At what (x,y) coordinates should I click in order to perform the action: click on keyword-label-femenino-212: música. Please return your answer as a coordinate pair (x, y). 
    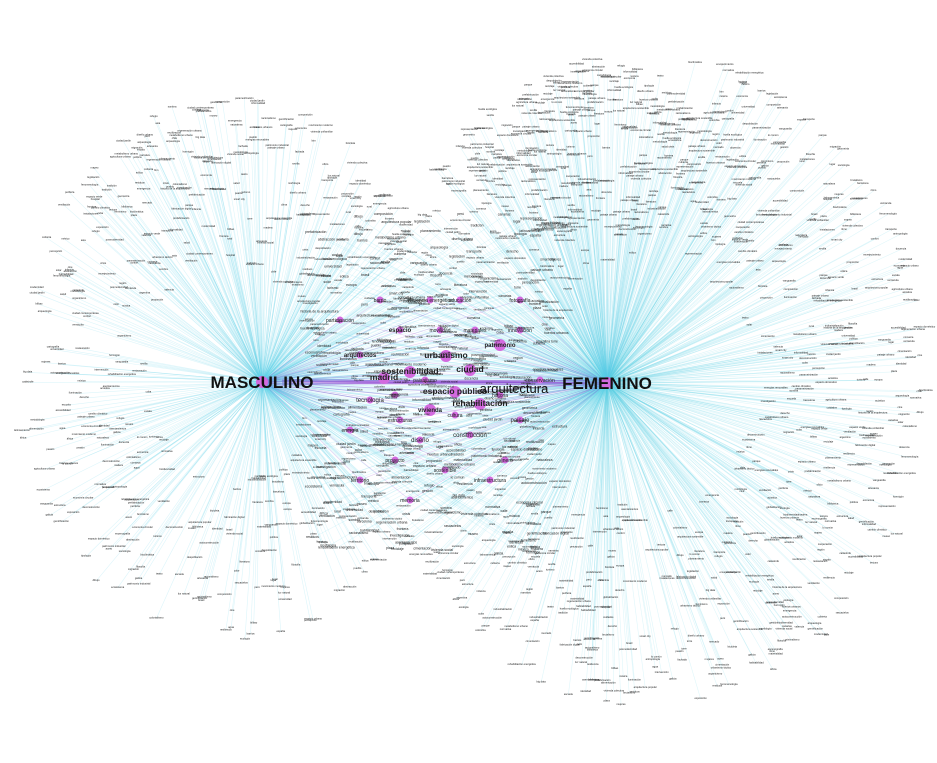
    Looking at the image, I should click on (723, 96).